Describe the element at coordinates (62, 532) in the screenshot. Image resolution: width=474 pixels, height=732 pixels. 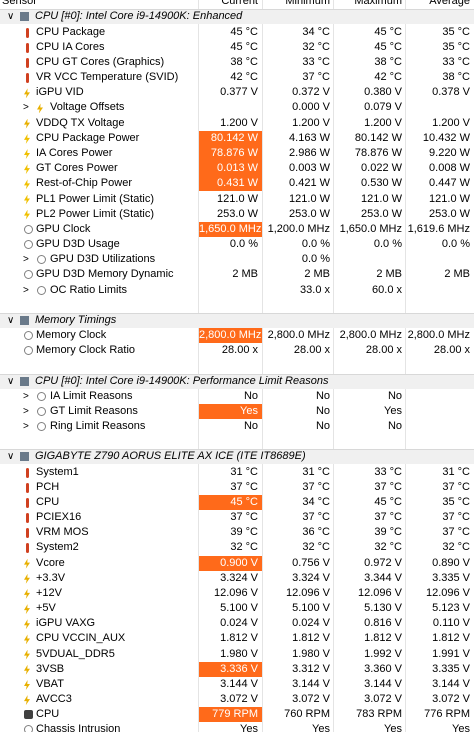
I see `sensor-label: VRM MOS` at that location.